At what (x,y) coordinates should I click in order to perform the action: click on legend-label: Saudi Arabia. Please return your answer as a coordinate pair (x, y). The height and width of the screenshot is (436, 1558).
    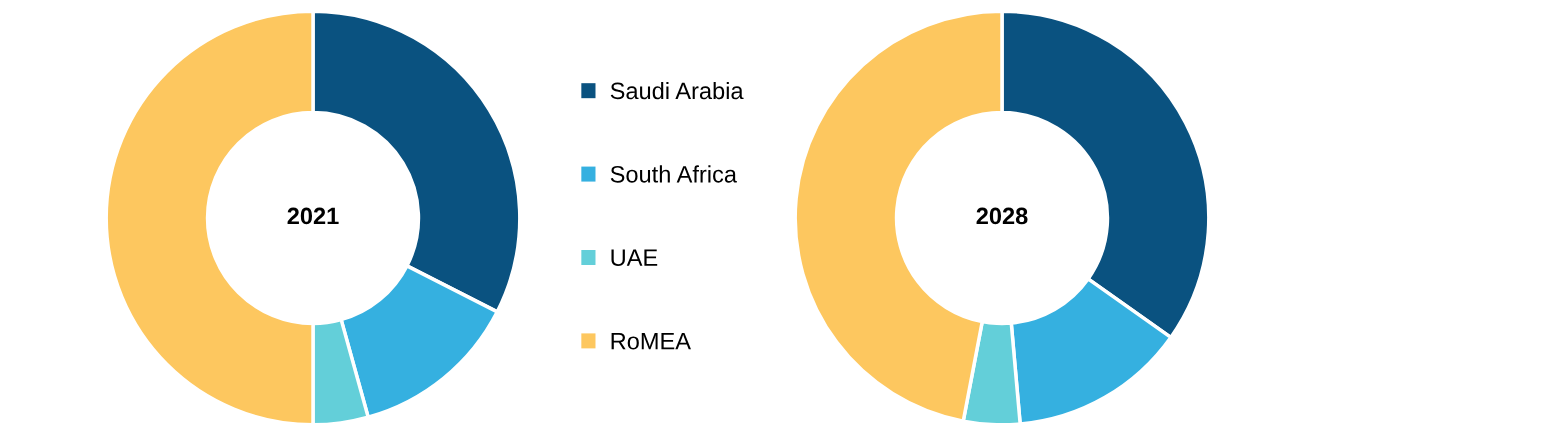
    Looking at the image, I should click on (677, 90).